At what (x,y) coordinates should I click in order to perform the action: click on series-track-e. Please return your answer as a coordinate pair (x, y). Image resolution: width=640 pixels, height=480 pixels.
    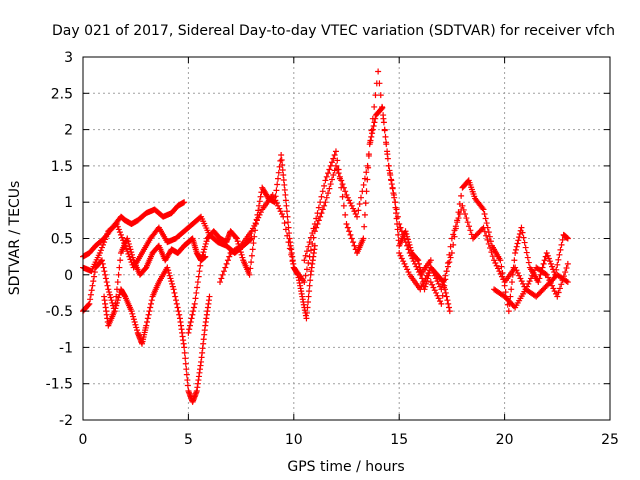
    Looking at the image, I should click on (251, 244).